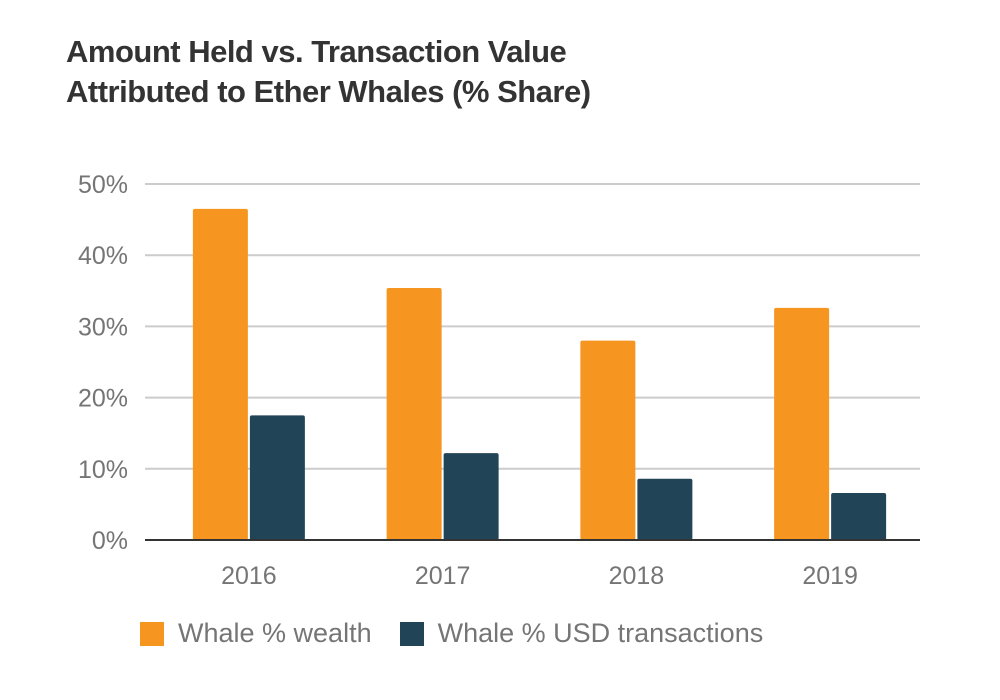 The image size is (1000, 700). Describe the element at coordinates (600, 633) in the screenshot. I see `legend-label-usd-transactions: Whale % USD transactions` at that location.